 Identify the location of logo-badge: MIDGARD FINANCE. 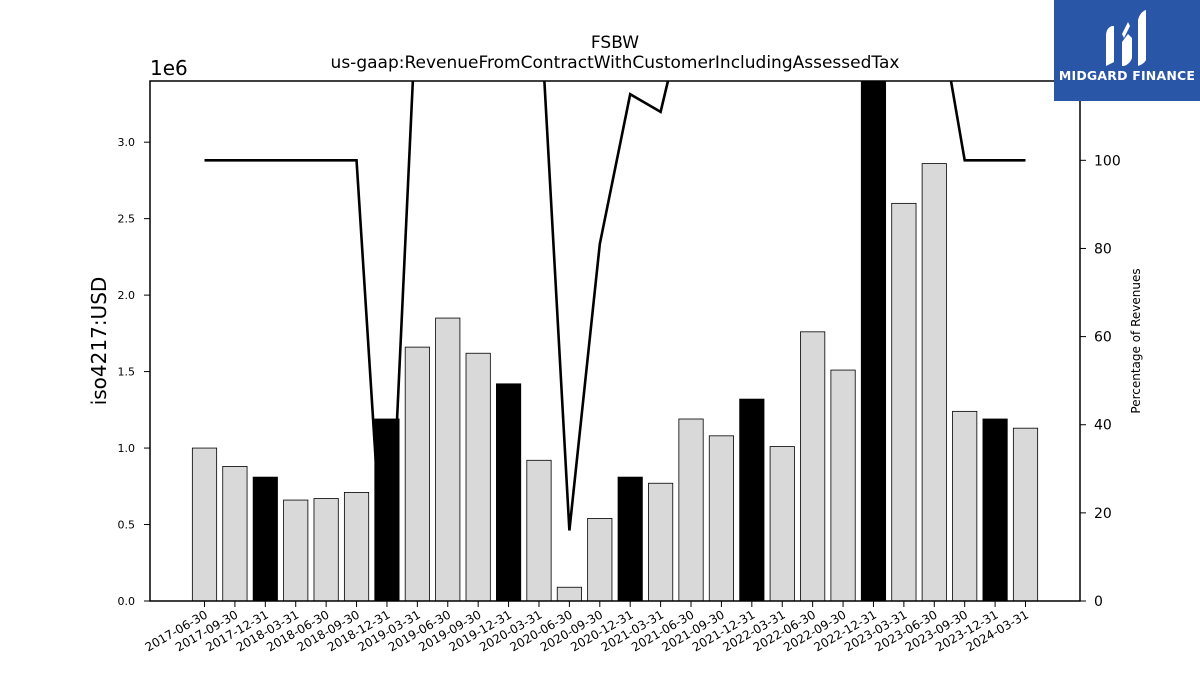
(1127, 50).